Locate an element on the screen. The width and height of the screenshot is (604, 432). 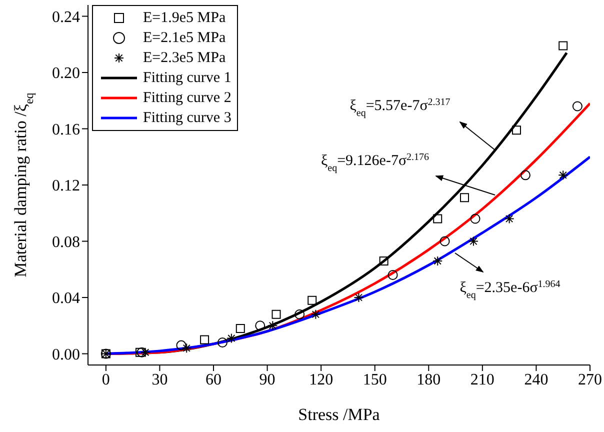
legend-label: Fitting curve 1 is located at coordinates (187, 78).